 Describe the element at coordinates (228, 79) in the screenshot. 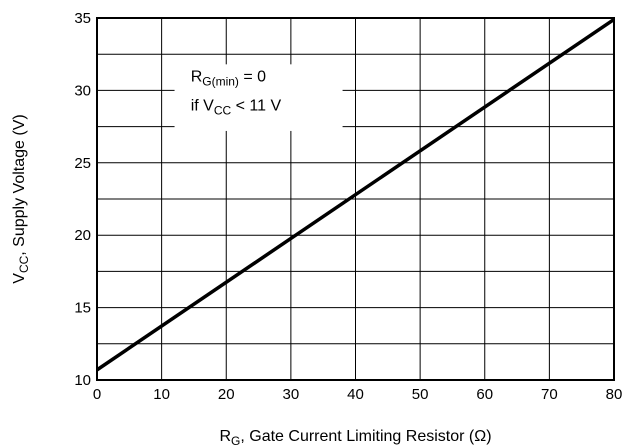

I see `annotation-line-1: RG(min) = 0` at that location.